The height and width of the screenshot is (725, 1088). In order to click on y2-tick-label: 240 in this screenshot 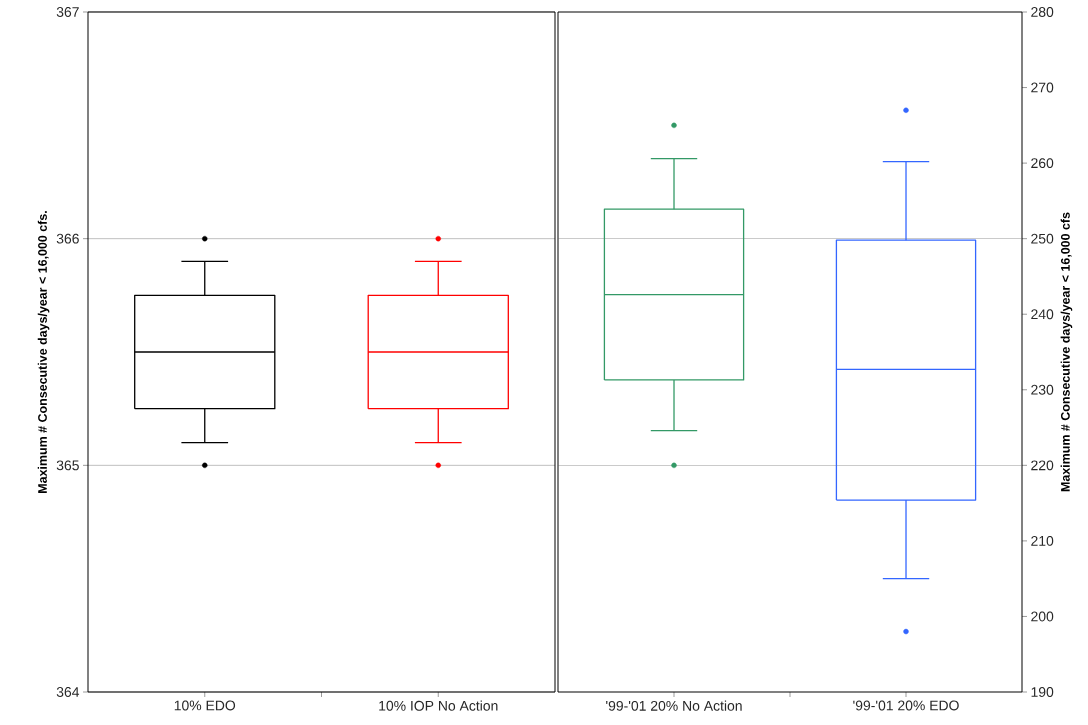, I will do `click(1042, 314)`.